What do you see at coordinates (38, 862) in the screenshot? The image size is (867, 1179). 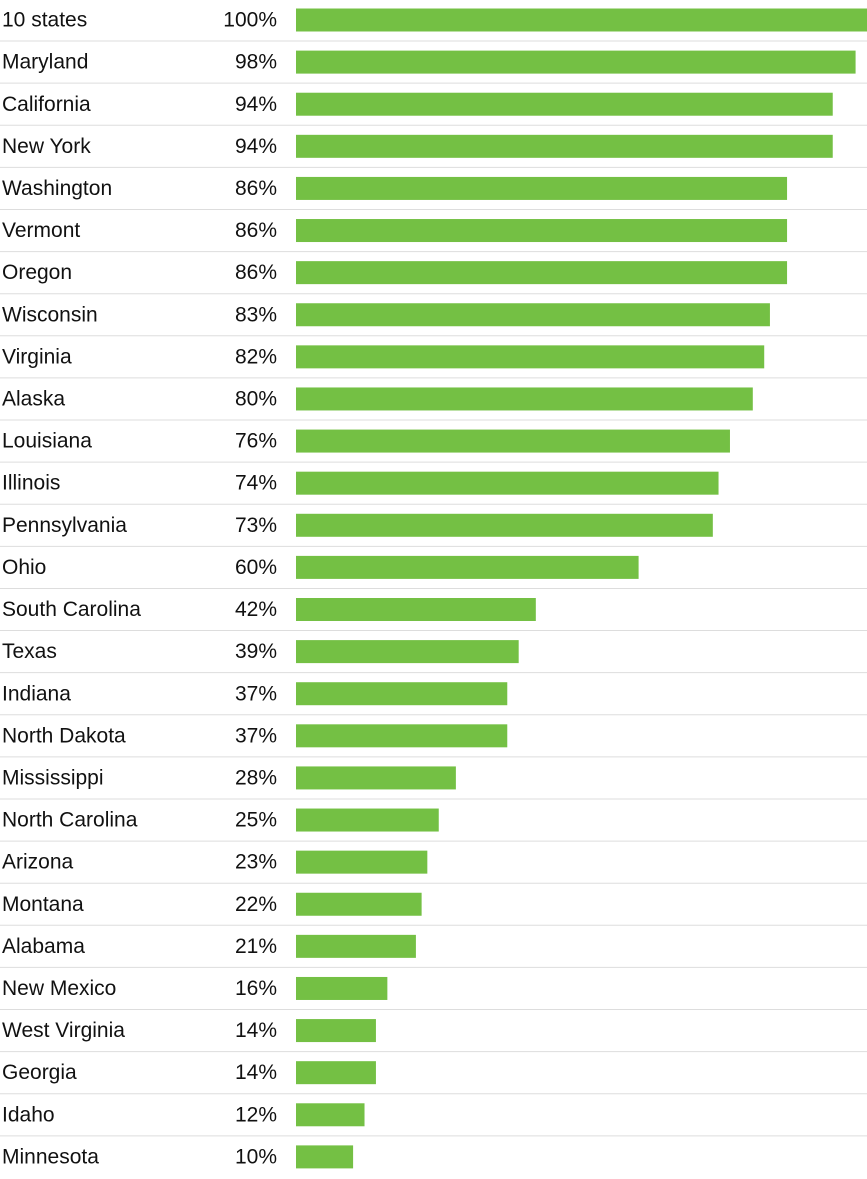 I see `category-label: Arizona` at bounding box center [38, 862].